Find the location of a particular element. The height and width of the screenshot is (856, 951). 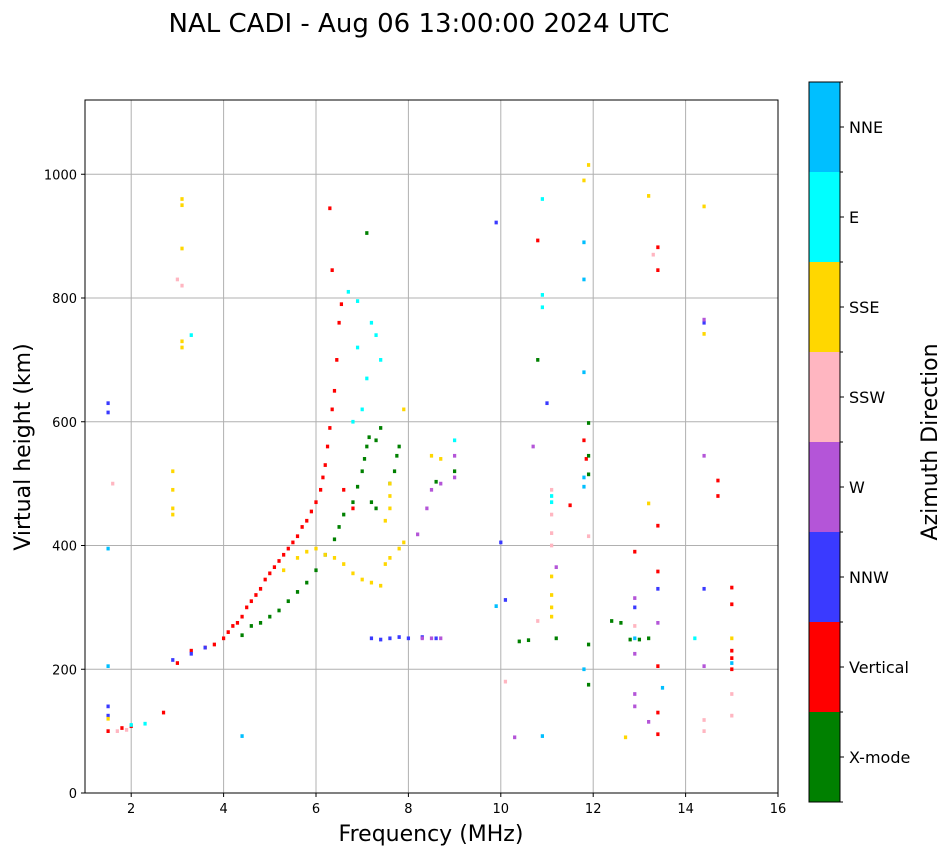

colorbar-tick-label: Vertical is located at coordinates (879, 667).